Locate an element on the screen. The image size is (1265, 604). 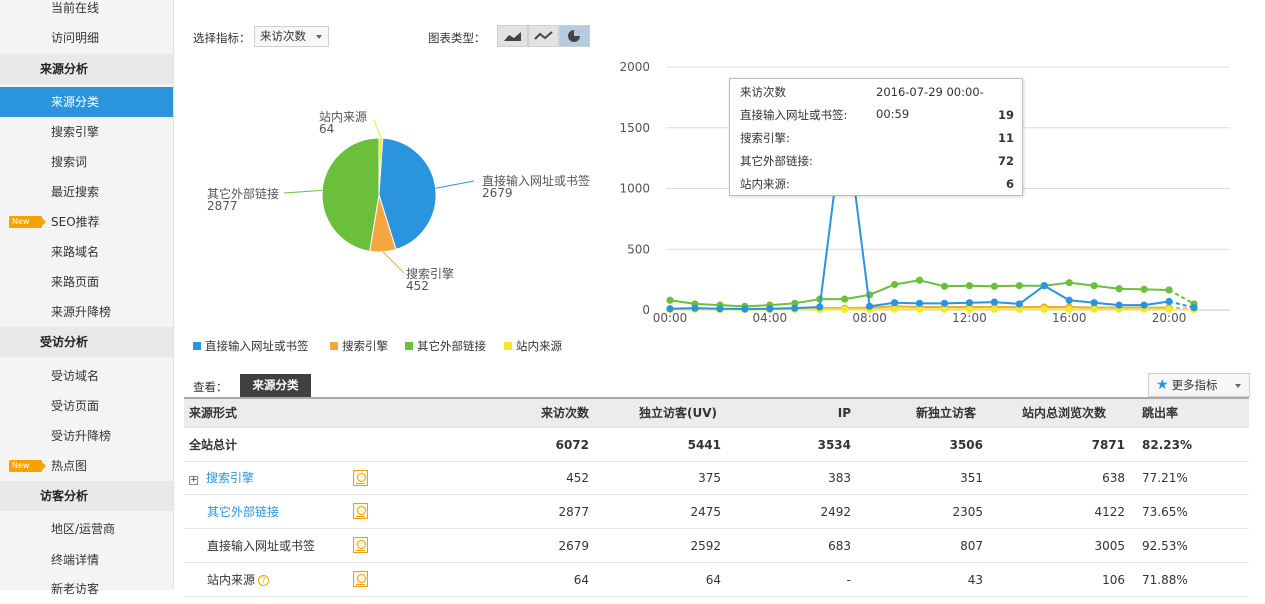
sidebar-item-visited-page: 受访页面 is located at coordinates (86, 406).